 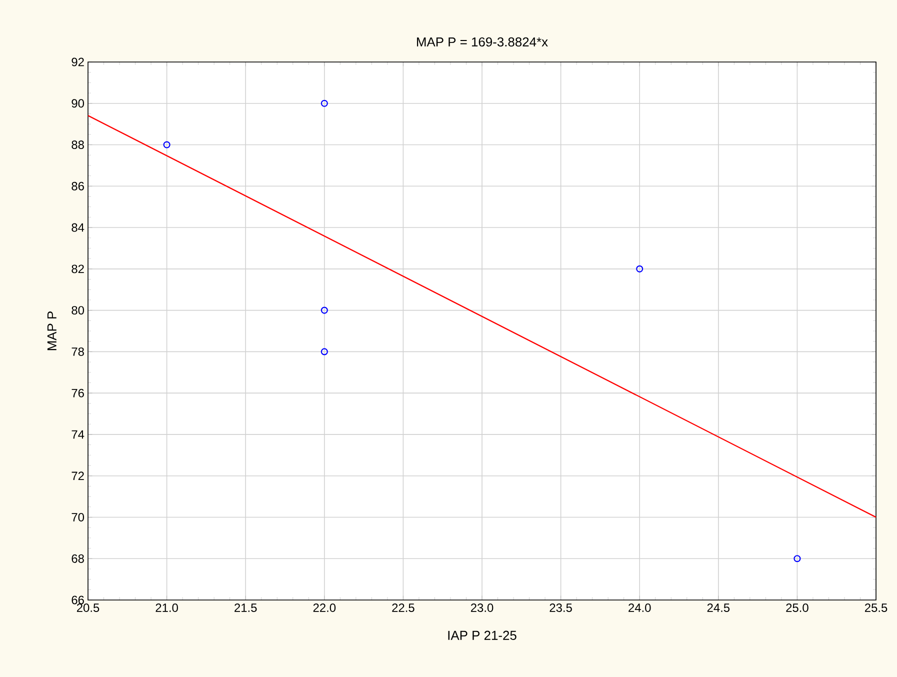 What do you see at coordinates (78, 476) in the screenshot?
I see `y-tick-label: 72` at bounding box center [78, 476].